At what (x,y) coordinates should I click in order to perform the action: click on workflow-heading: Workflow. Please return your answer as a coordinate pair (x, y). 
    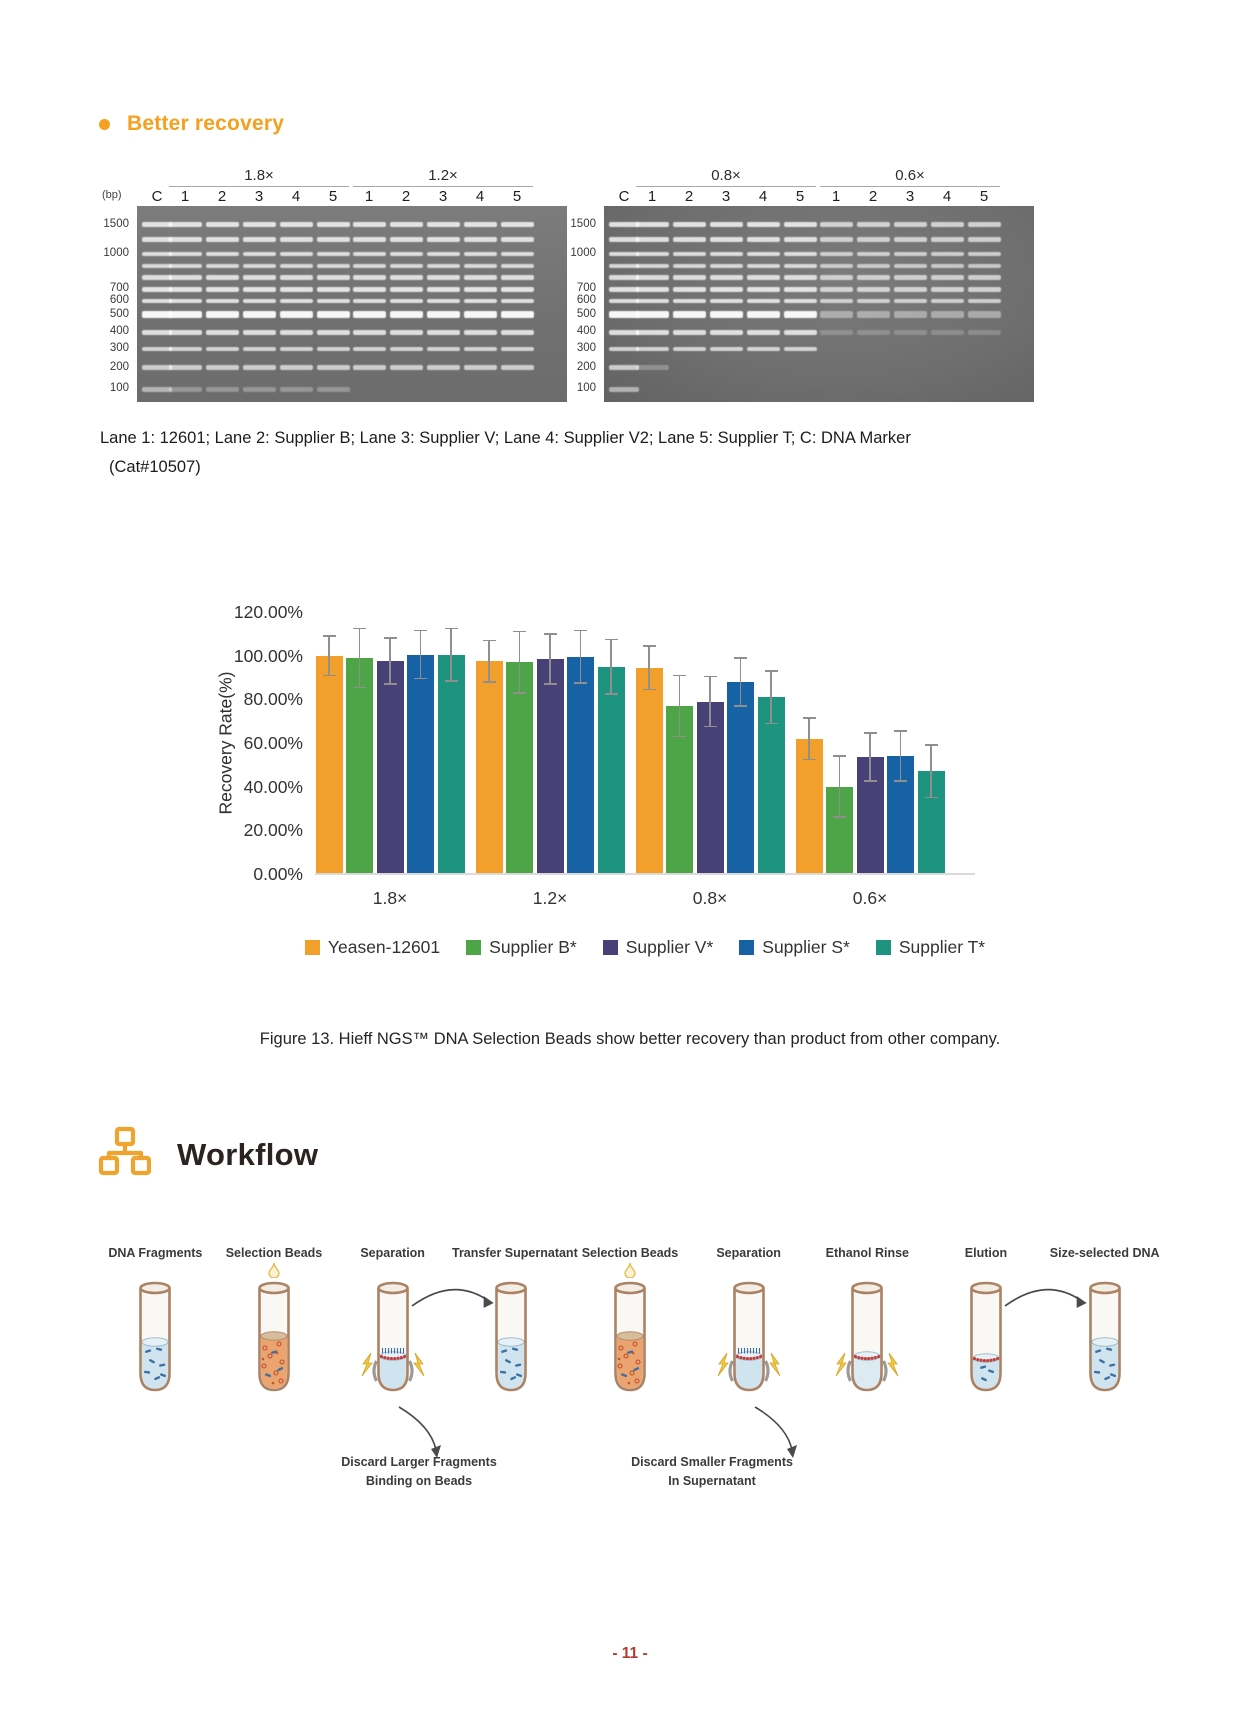
    Looking at the image, I should click on (207, 1154).